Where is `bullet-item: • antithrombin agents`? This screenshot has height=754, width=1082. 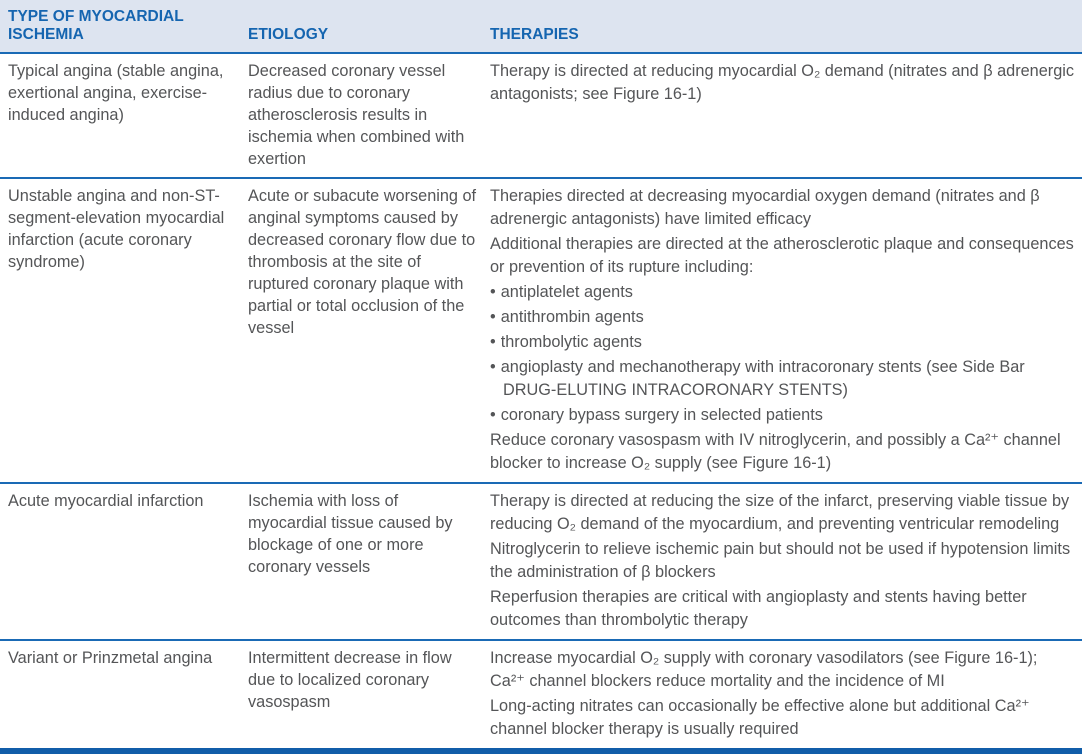 bullet-item: • antithrombin agents is located at coordinates (782, 317).